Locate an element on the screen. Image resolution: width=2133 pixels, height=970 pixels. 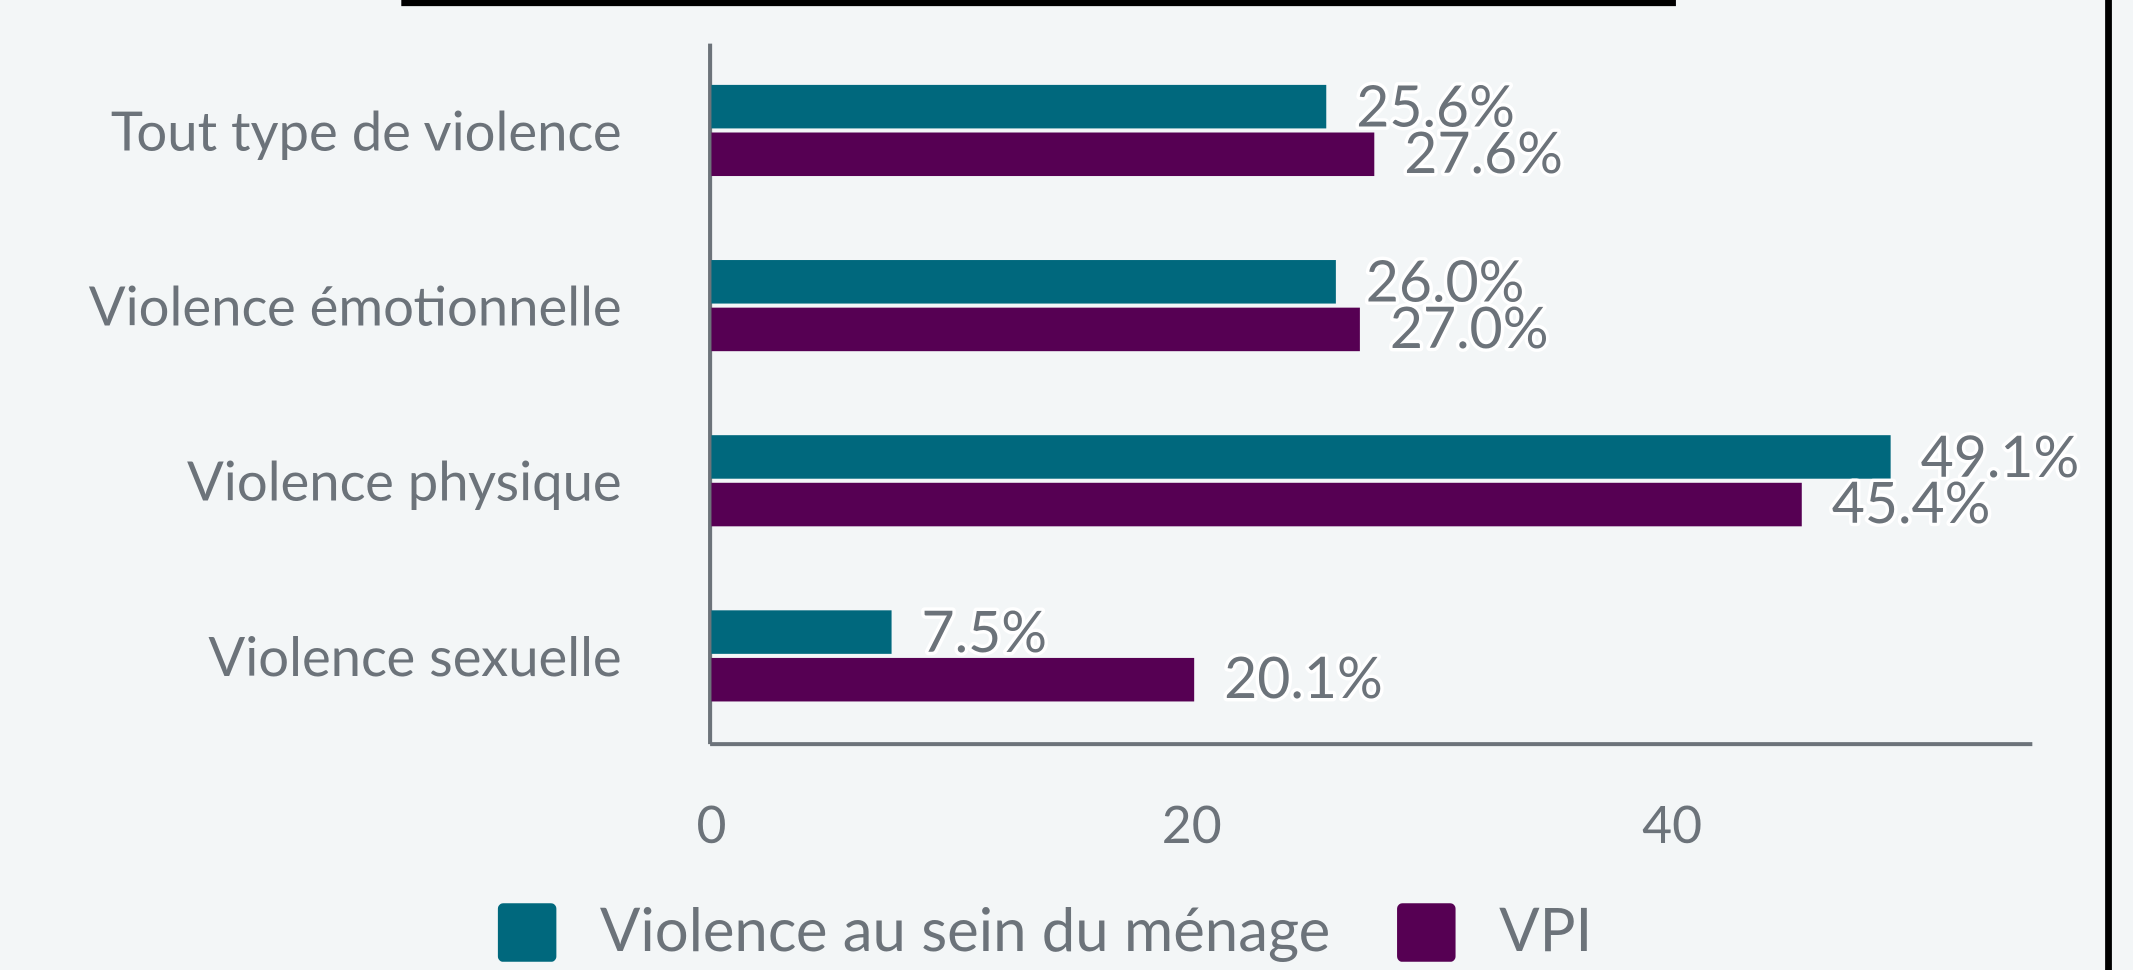
y-tick-label: Violence sexuelle is located at coordinates (414, 655).